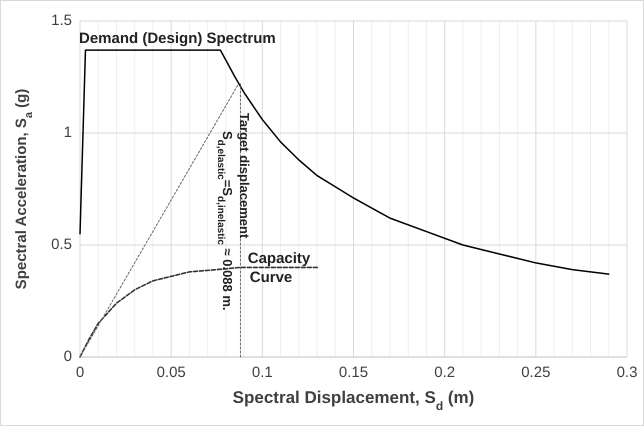 This screenshot has width=644, height=426. I want to click on x-axis-title: Spectral Displacement, S$_{d}$ (m), so click(353, 400).